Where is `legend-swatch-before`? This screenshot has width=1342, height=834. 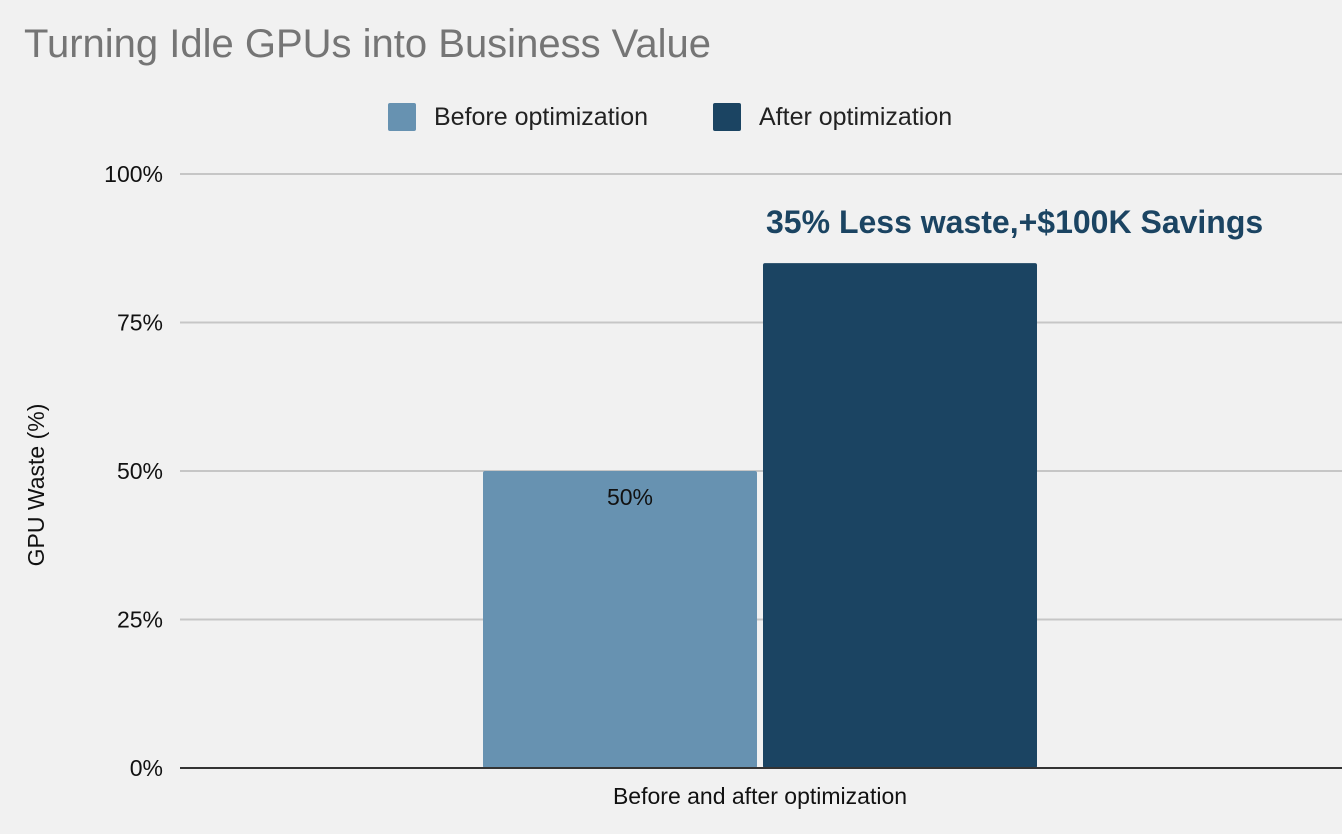 legend-swatch-before is located at coordinates (402, 117).